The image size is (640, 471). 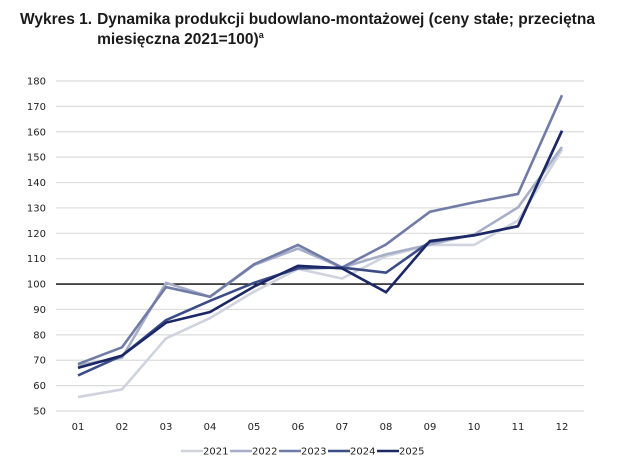 What do you see at coordinates (298, 427) in the screenshot?
I see `x-tick-label: 06` at bounding box center [298, 427].